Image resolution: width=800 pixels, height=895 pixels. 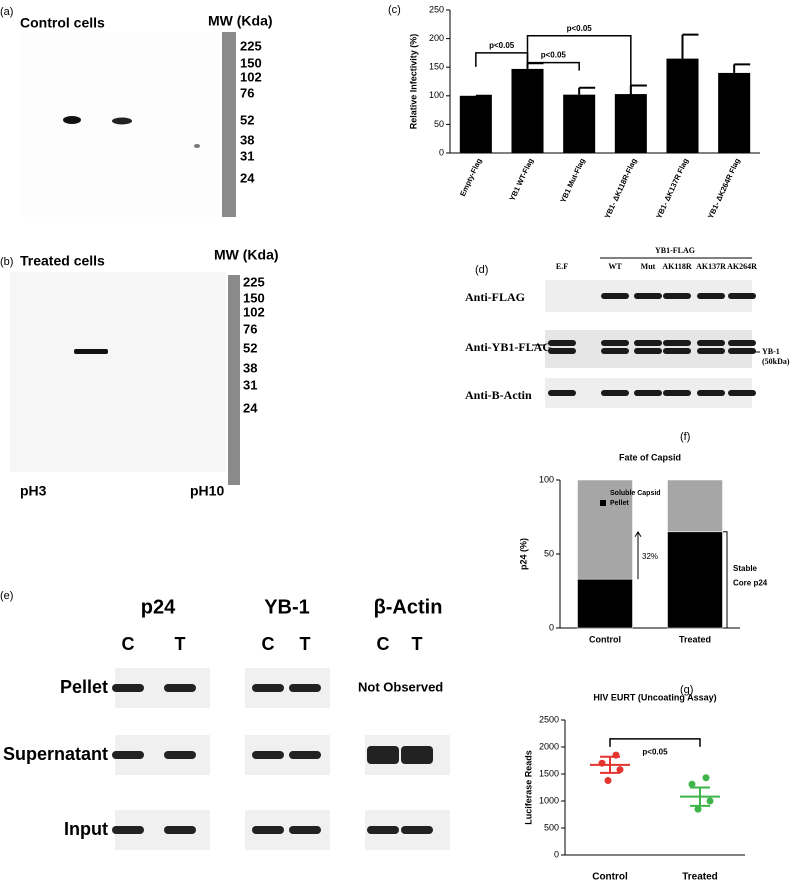 What do you see at coordinates (6, 596) in the screenshot?
I see `panel-label: (e)` at bounding box center [6, 596].